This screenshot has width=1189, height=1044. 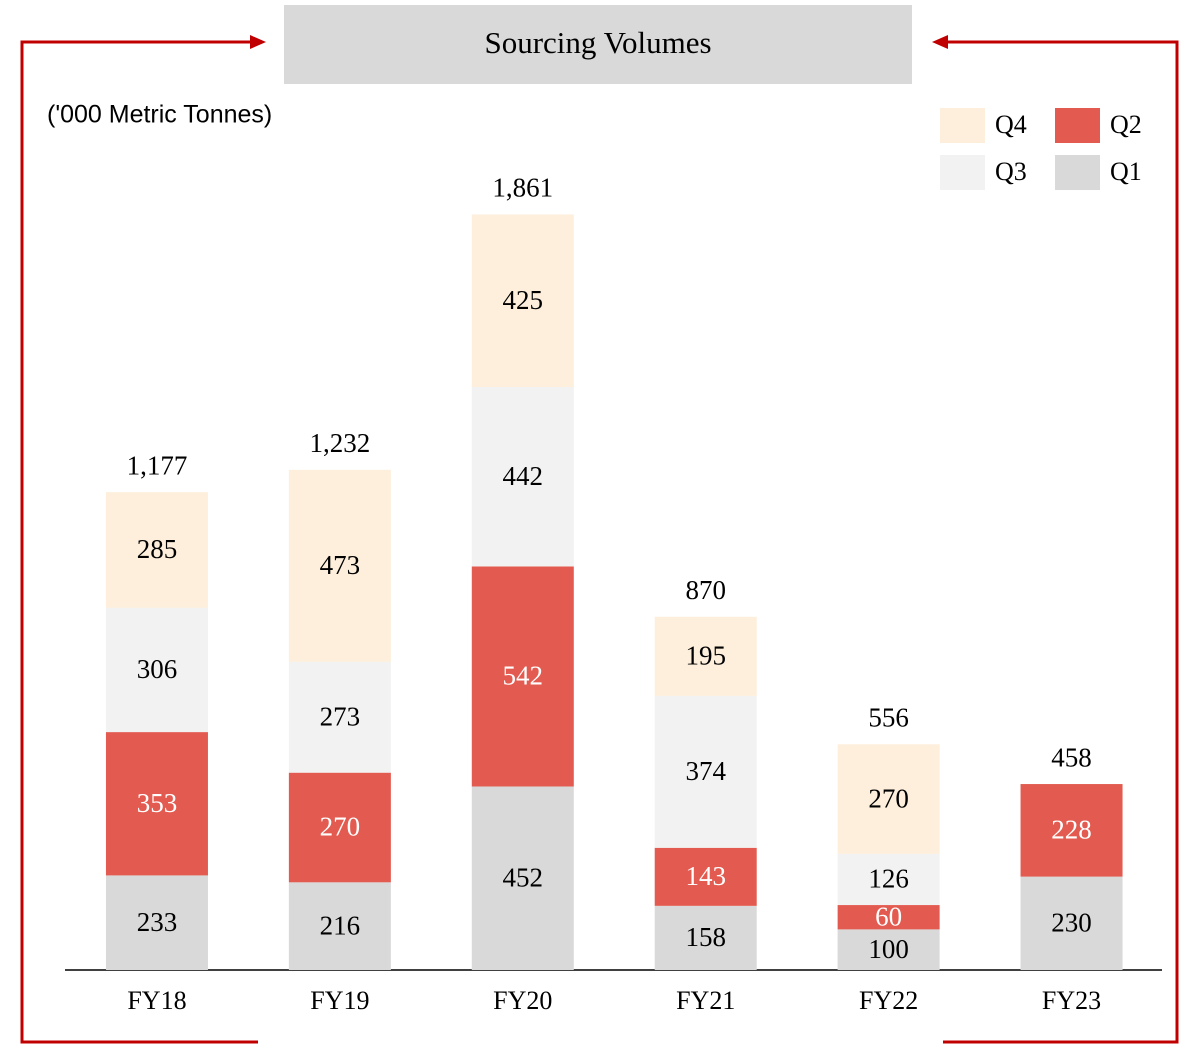 I want to click on data-label: 285, so click(x=157, y=549).